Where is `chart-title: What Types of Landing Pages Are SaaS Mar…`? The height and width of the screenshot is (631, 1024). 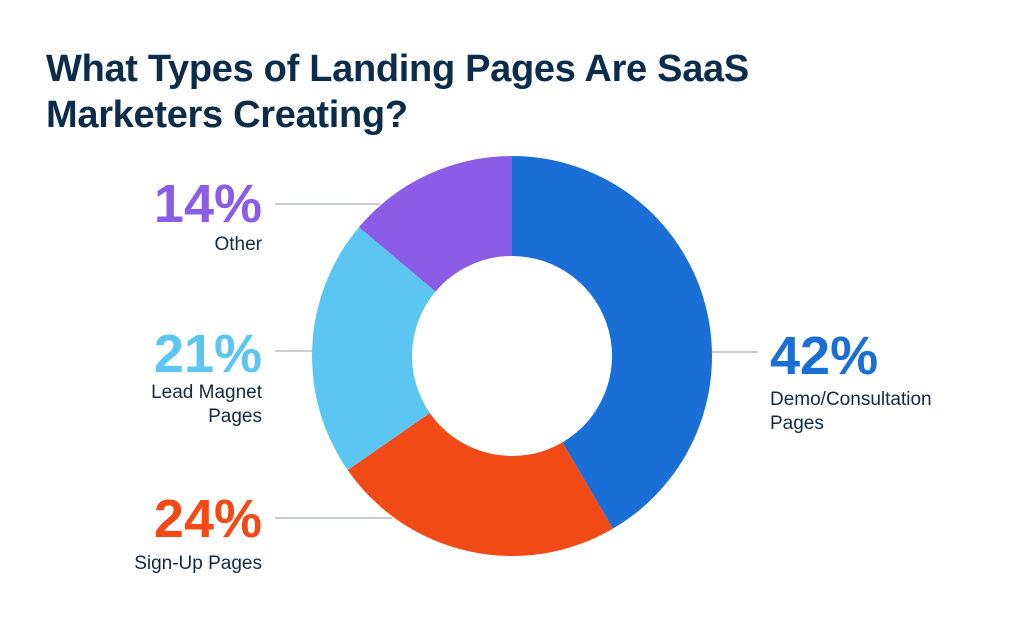 chart-title: What Types of Landing Pages Are SaaS Mar… is located at coordinates (397, 92).